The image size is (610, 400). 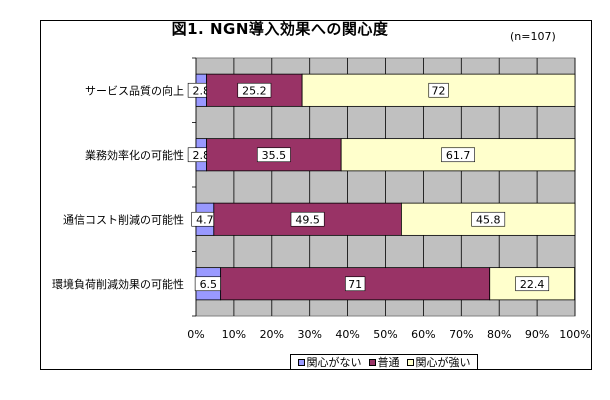 What do you see at coordinates (123, 219) in the screenshot?
I see `category-label: 通信コスト削減の可能性` at bounding box center [123, 219].